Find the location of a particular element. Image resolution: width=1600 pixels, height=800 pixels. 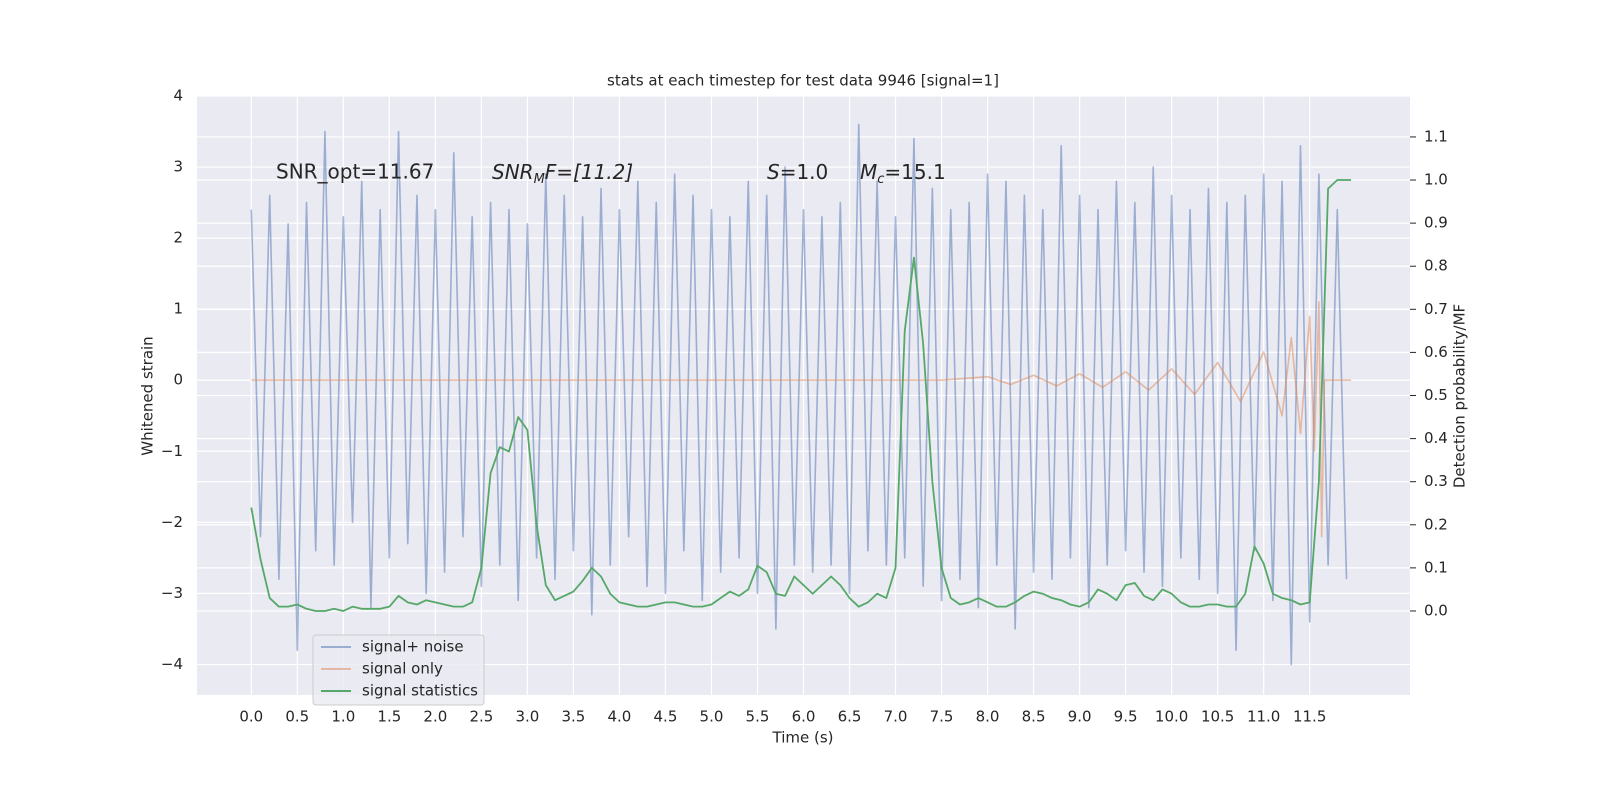

legend-label: signal+ noise is located at coordinates (413, 647).